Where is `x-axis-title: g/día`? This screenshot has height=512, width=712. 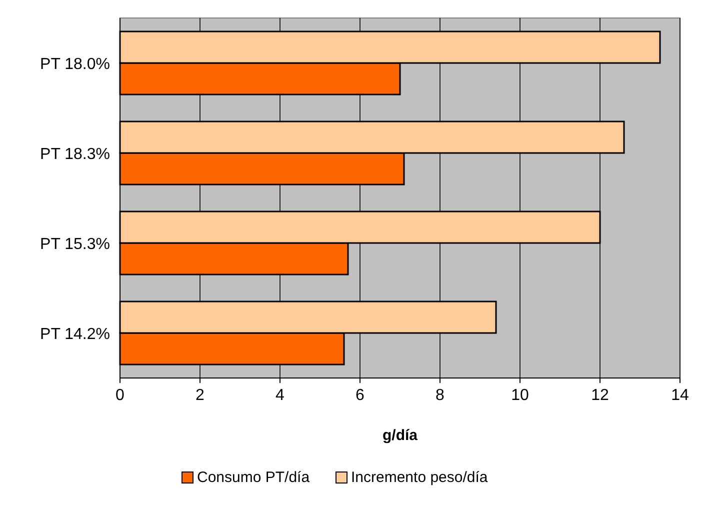 x-axis-title: g/día is located at coordinates (400, 435).